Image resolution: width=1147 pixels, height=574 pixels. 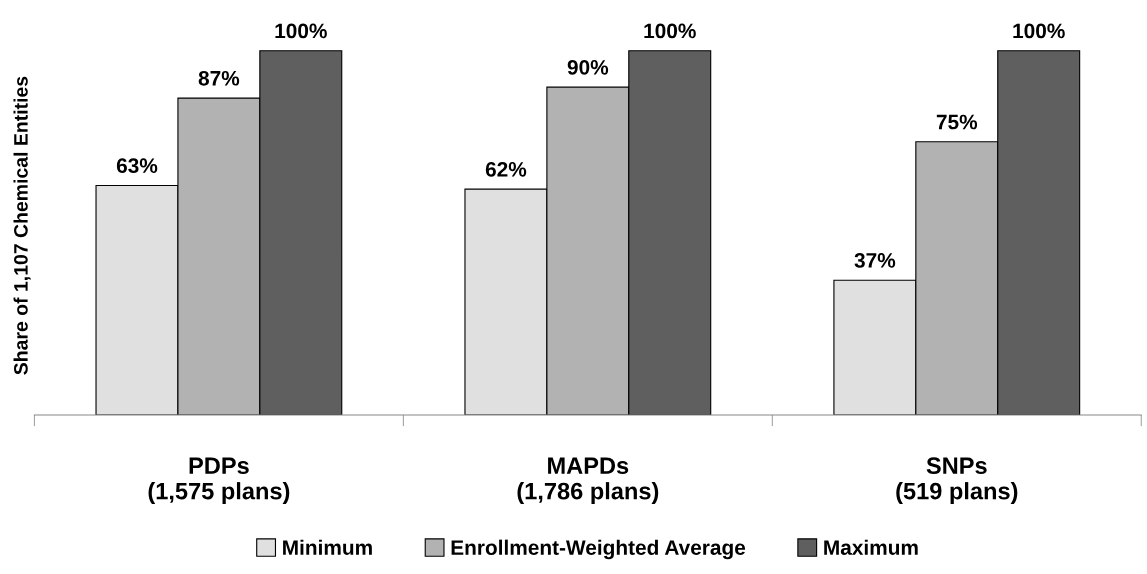 I want to click on y-axis-title: Share of 1,107 Chemical Entities, so click(x=22, y=225).